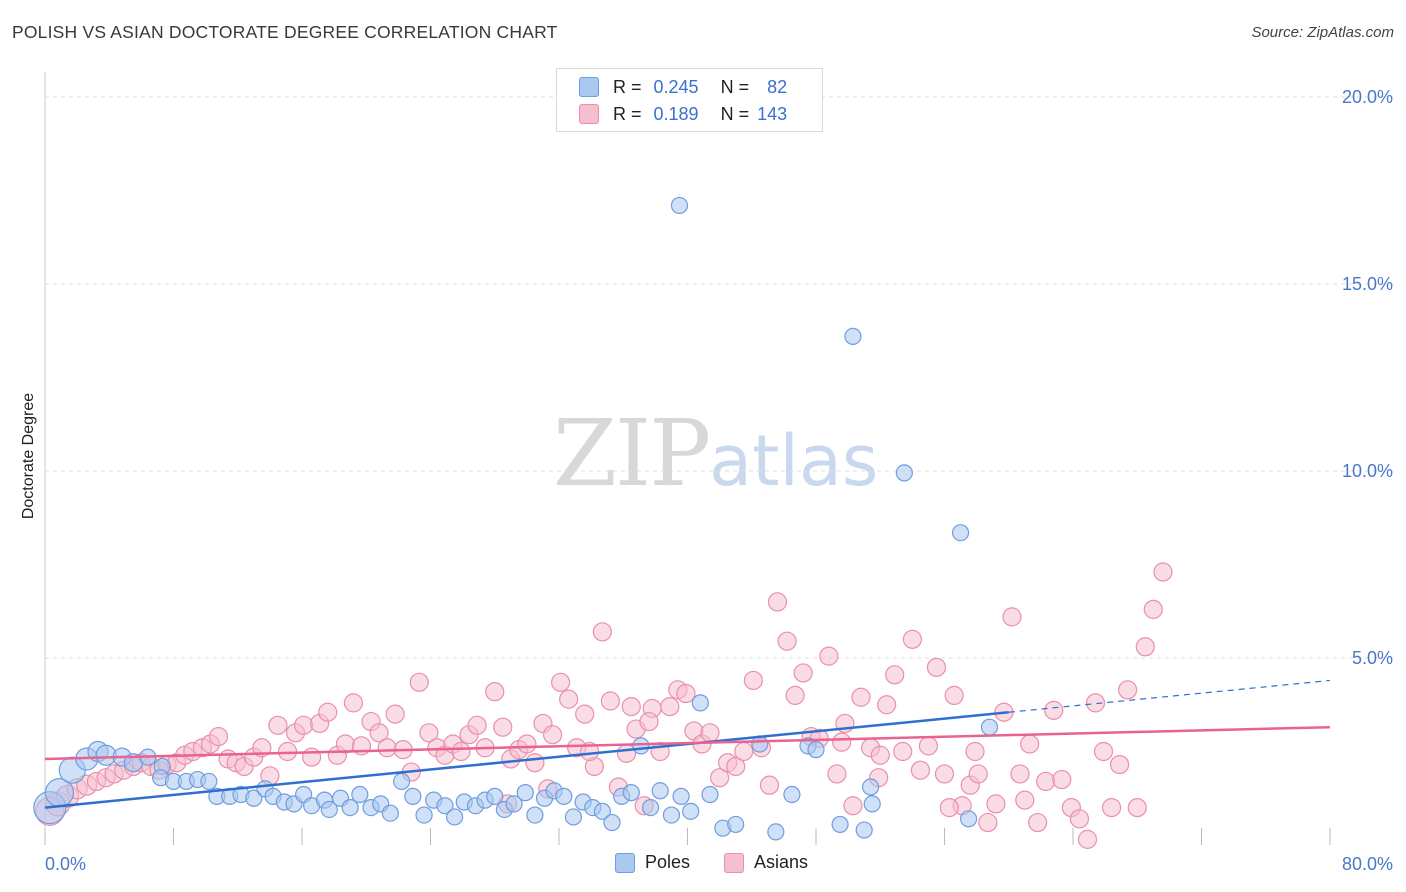  I want to click on legend-r-value: 0.245, so click(676, 86).